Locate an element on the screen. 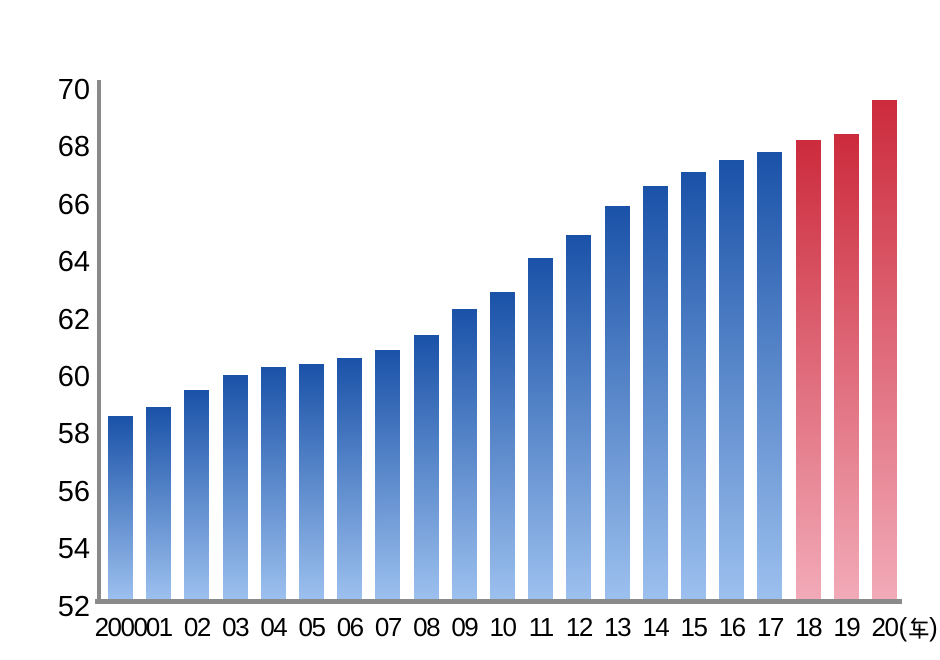 The height and width of the screenshot is (660, 940). x-axis-unit-label: () is located at coordinates (918, 627).